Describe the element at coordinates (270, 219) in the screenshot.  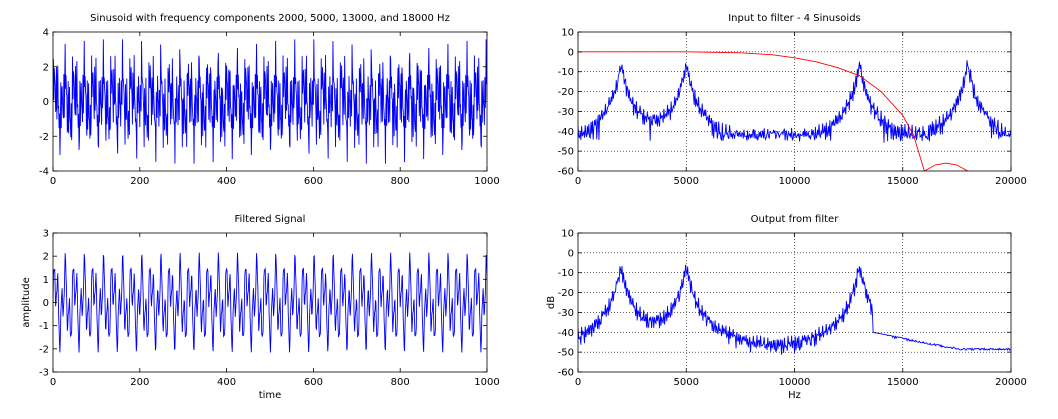
I see `title-time-filtered: Filtered Signal` at that location.